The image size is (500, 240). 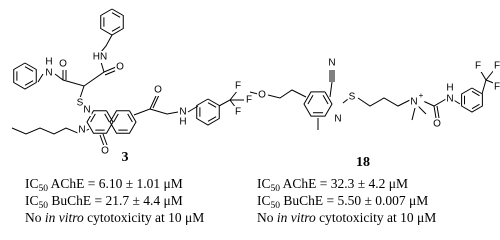 I want to click on compound-id: 3, so click(x=125, y=157).